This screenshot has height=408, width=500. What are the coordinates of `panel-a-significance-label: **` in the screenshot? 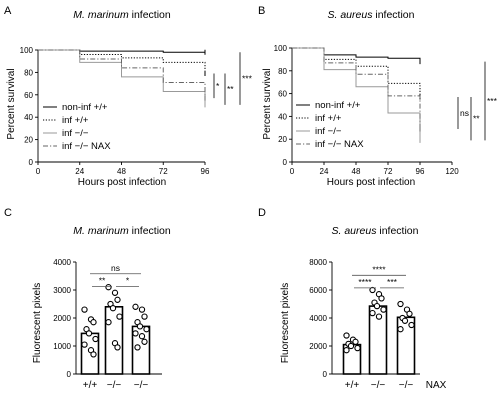 It's located at (230, 89).